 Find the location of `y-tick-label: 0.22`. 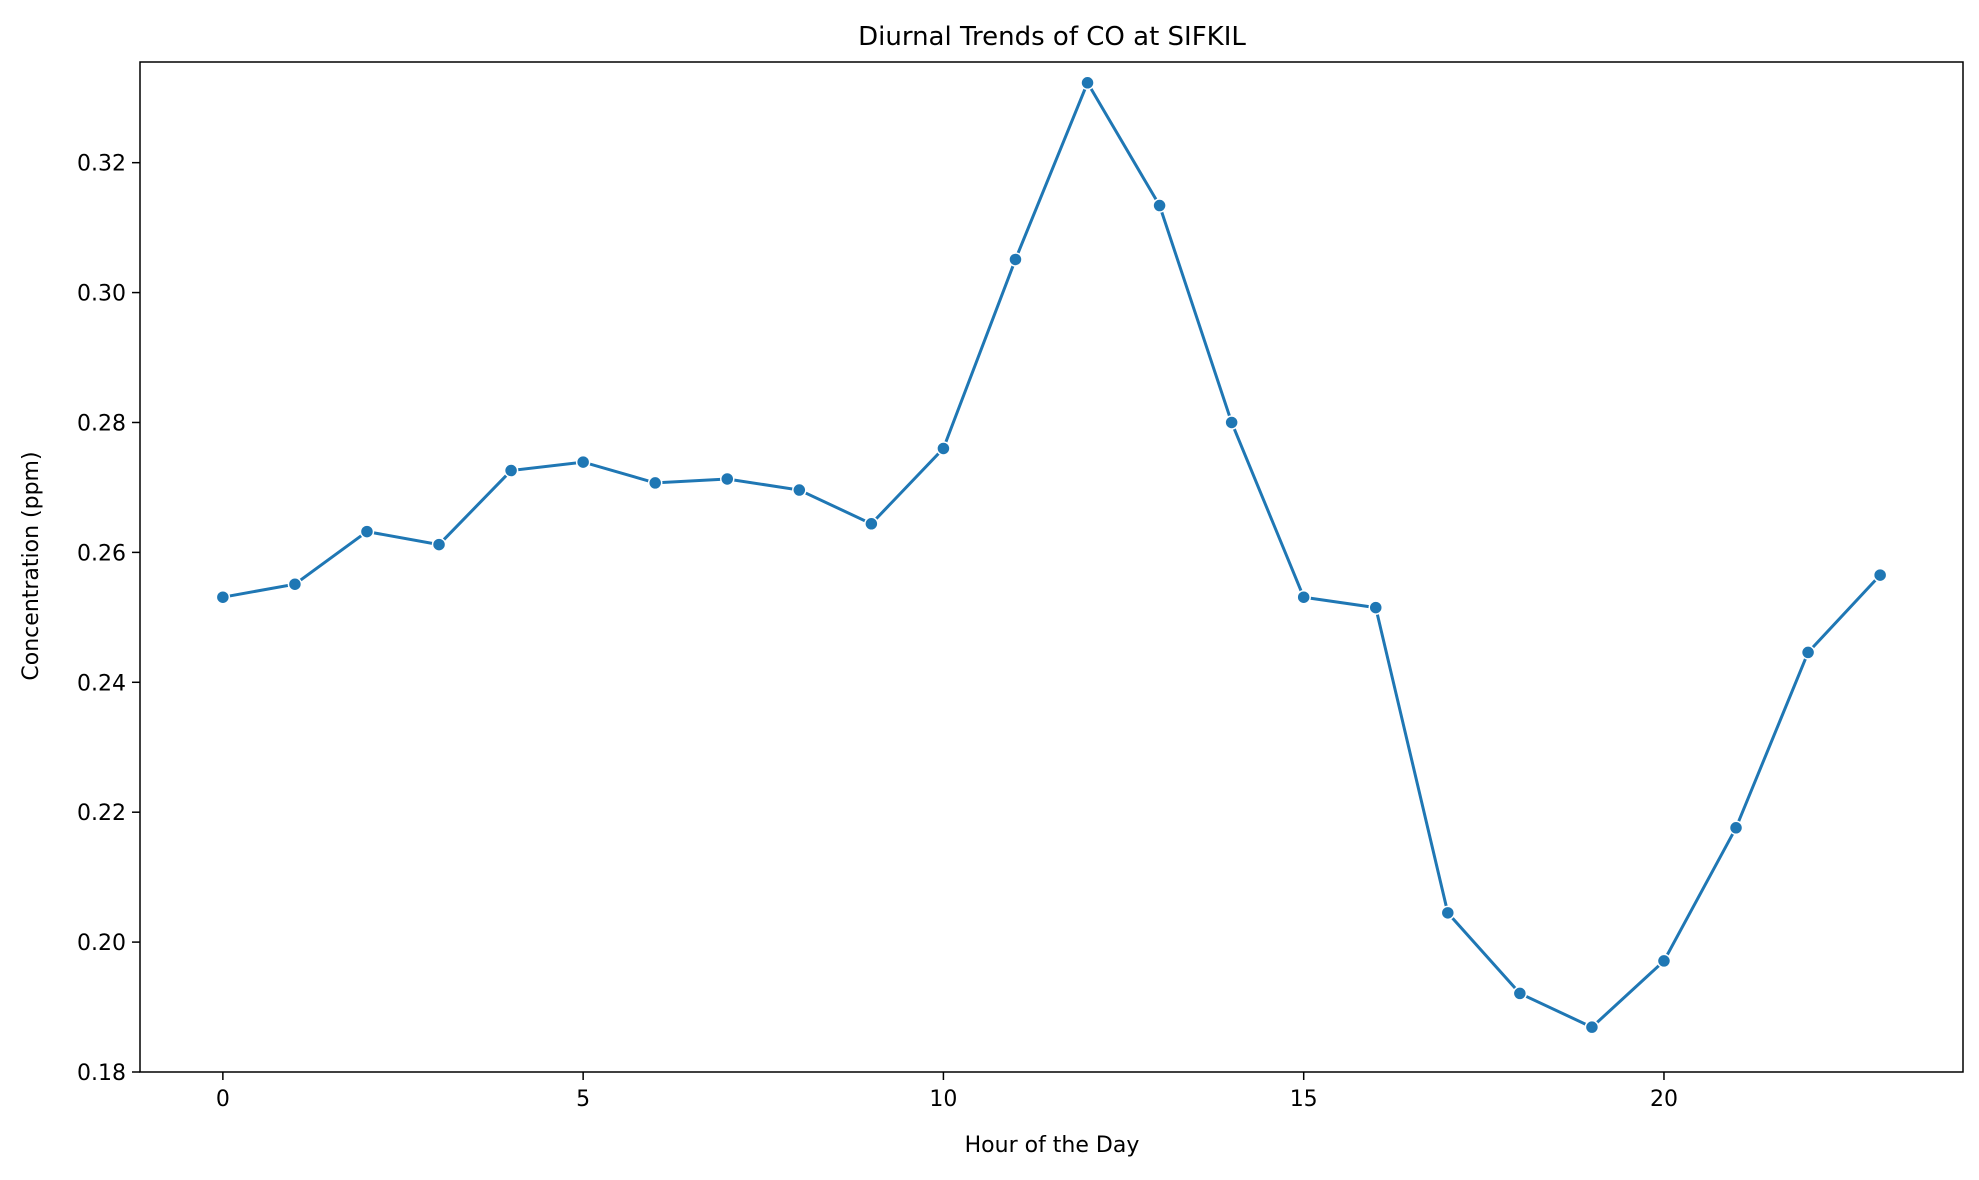

y-tick-label: 0.22 is located at coordinates (101, 813).